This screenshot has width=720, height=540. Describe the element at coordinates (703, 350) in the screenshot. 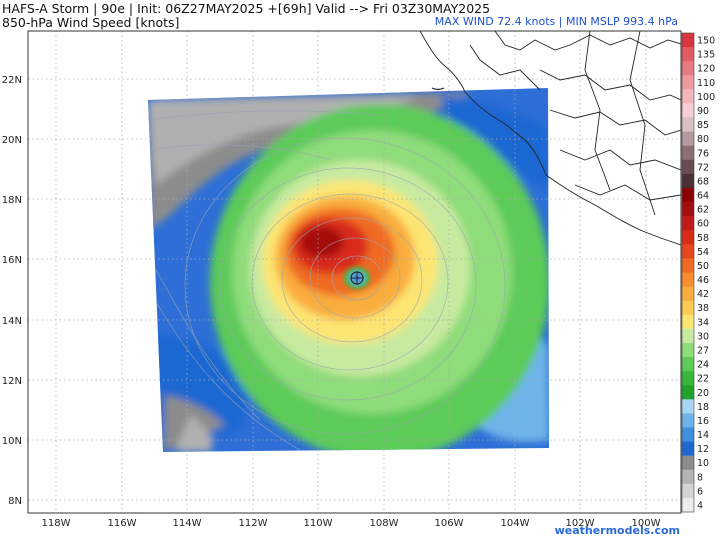

I see `colorbar-label: 27` at that location.